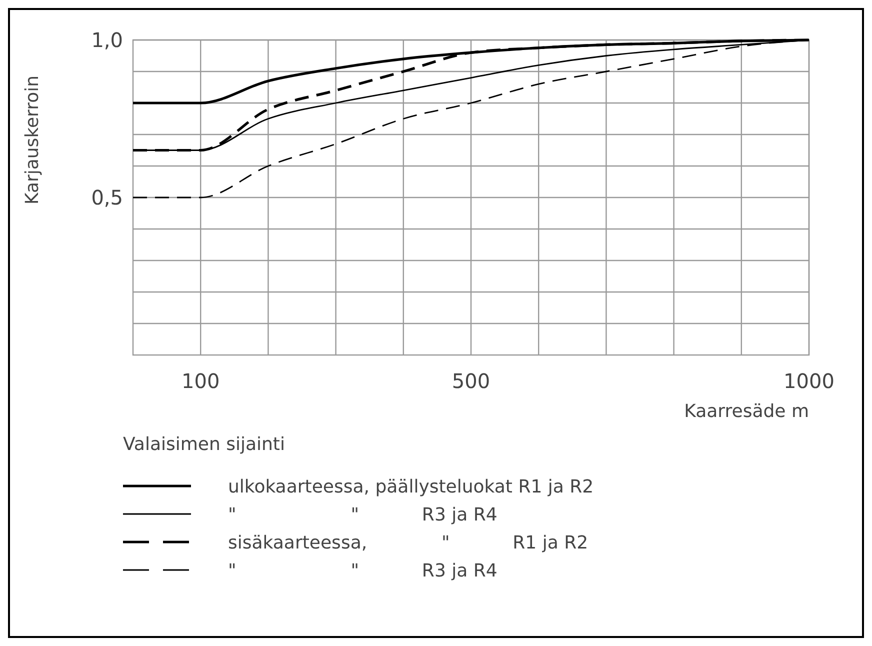 The height and width of the screenshot is (646, 872). I want to click on x-tick-label: 500, so click(471, 381).